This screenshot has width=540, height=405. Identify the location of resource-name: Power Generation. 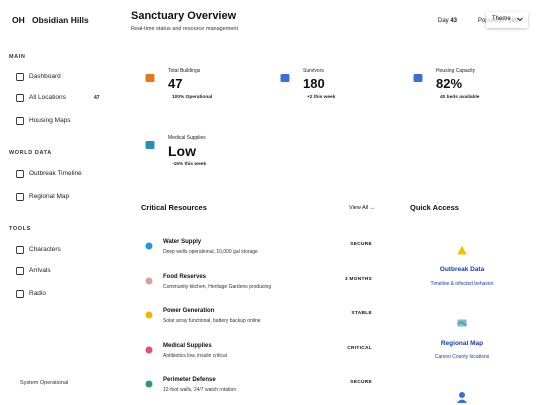
(189, 311).